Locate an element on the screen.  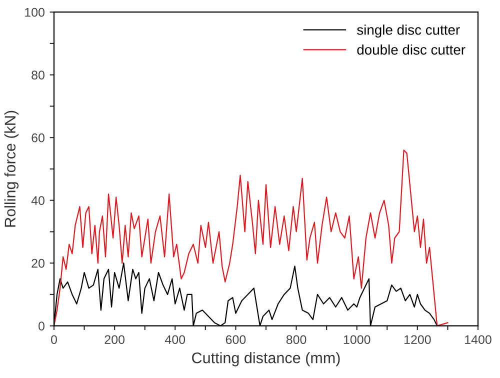
y-tick-label: 40 is located at coordinates (37, 200).